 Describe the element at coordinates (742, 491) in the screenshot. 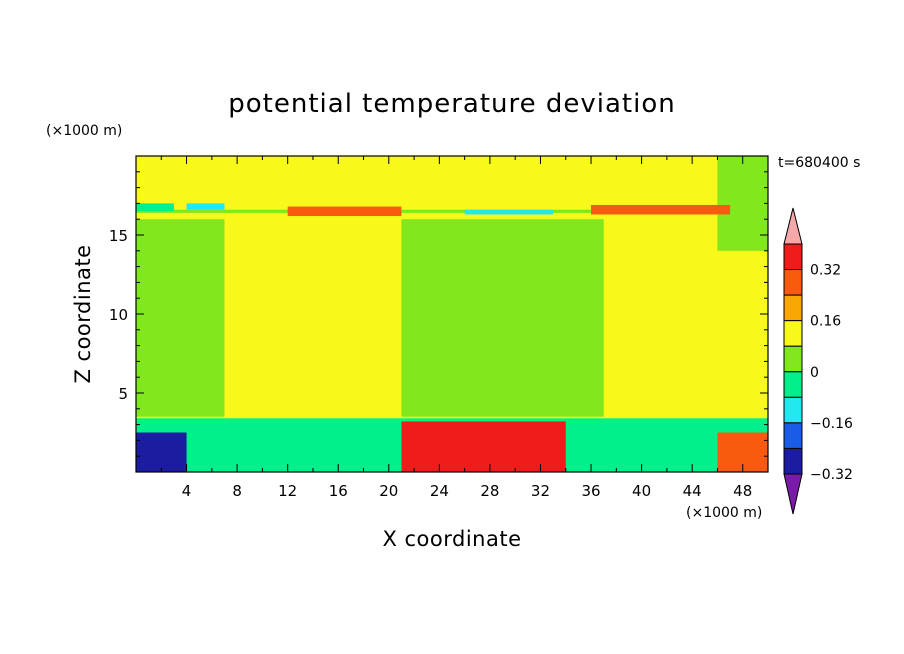

I see `x-tick-label: 48` at that location.